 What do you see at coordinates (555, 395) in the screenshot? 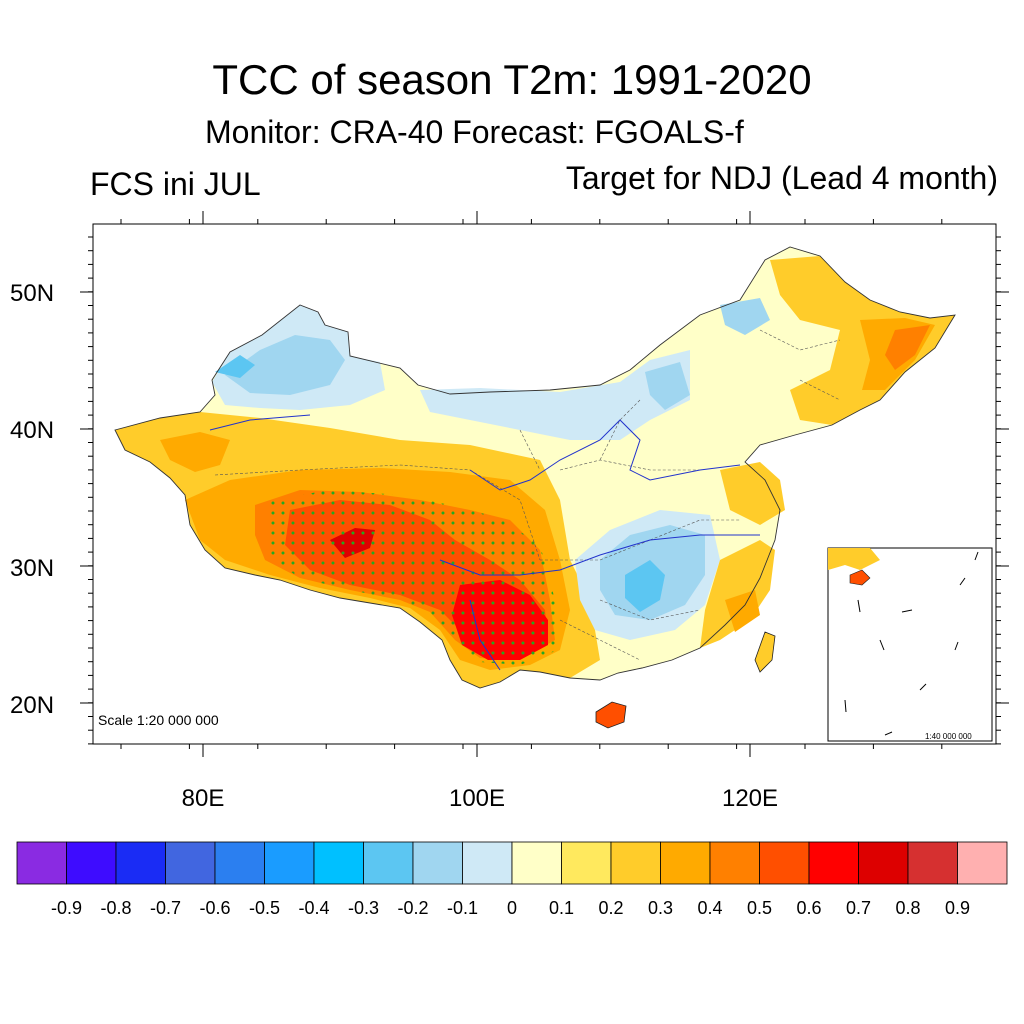
I see `north-negative` at bounding box center [555, 395].